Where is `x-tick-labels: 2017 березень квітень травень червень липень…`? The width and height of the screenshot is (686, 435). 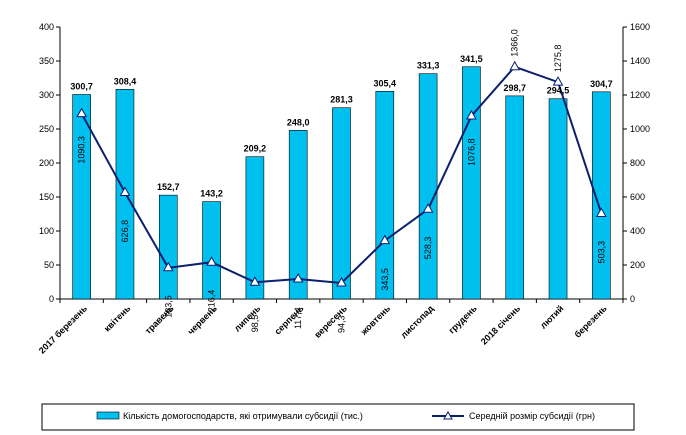
x-tick-labels: 2017 березень квітень травень червень липень… is located at coordinates (323, 329).